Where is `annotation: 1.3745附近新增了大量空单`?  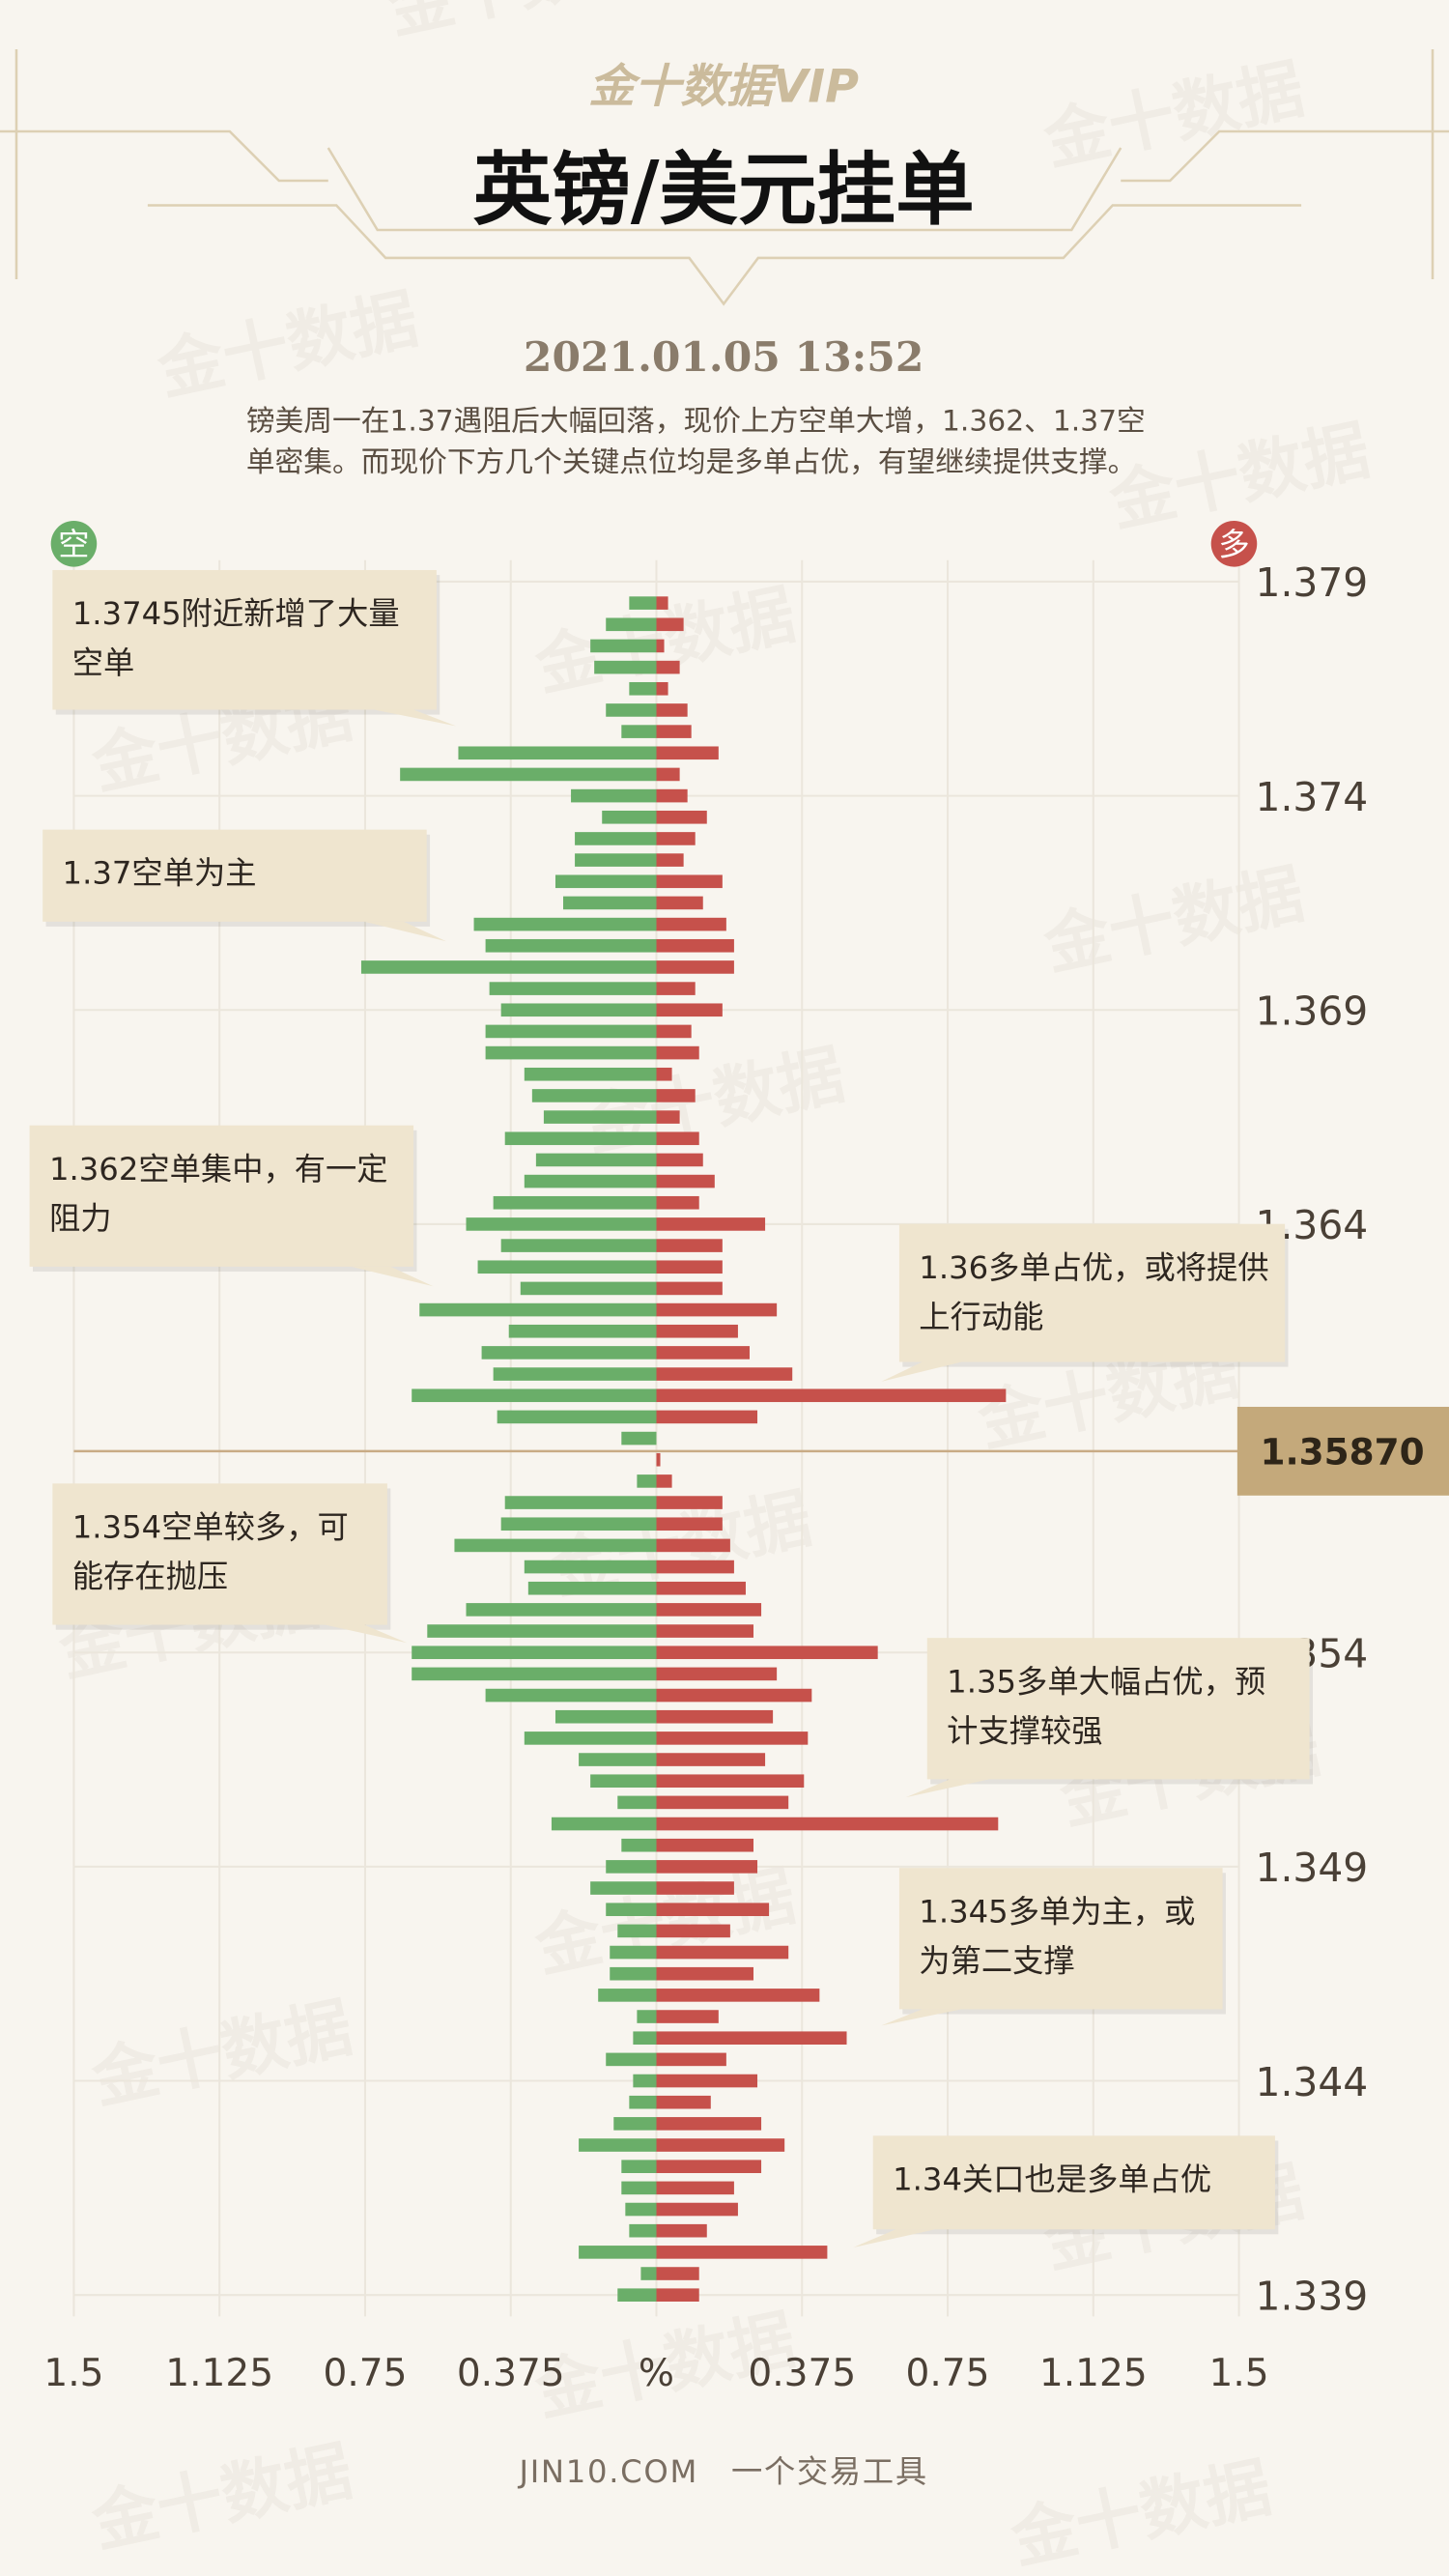
annotation: 1.3745附近新增了大量空单 is located at coordinates (254, 648).